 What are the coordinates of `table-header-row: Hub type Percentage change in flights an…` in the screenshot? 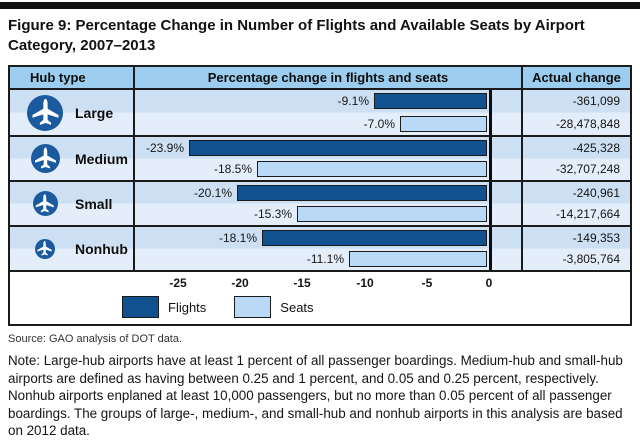 It's located at (320, 78).